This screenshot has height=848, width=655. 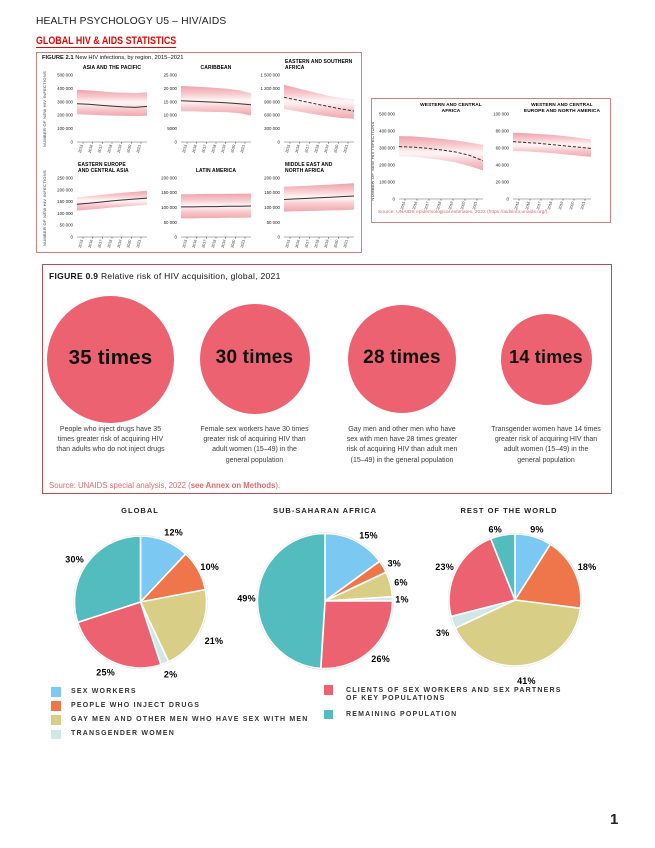 I want to click on svg-text: 10 000, so click(x=171, y=115).